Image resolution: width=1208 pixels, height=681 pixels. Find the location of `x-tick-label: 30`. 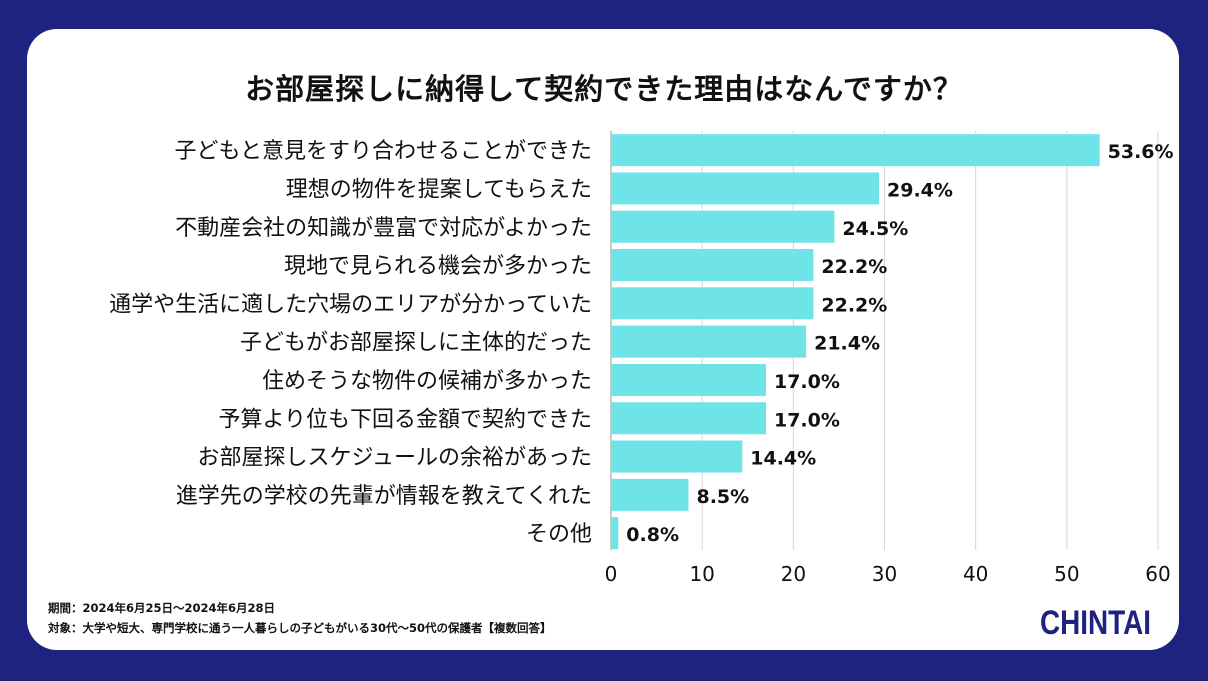

x-tick-label: 30 is located at coordinates (884, 574).